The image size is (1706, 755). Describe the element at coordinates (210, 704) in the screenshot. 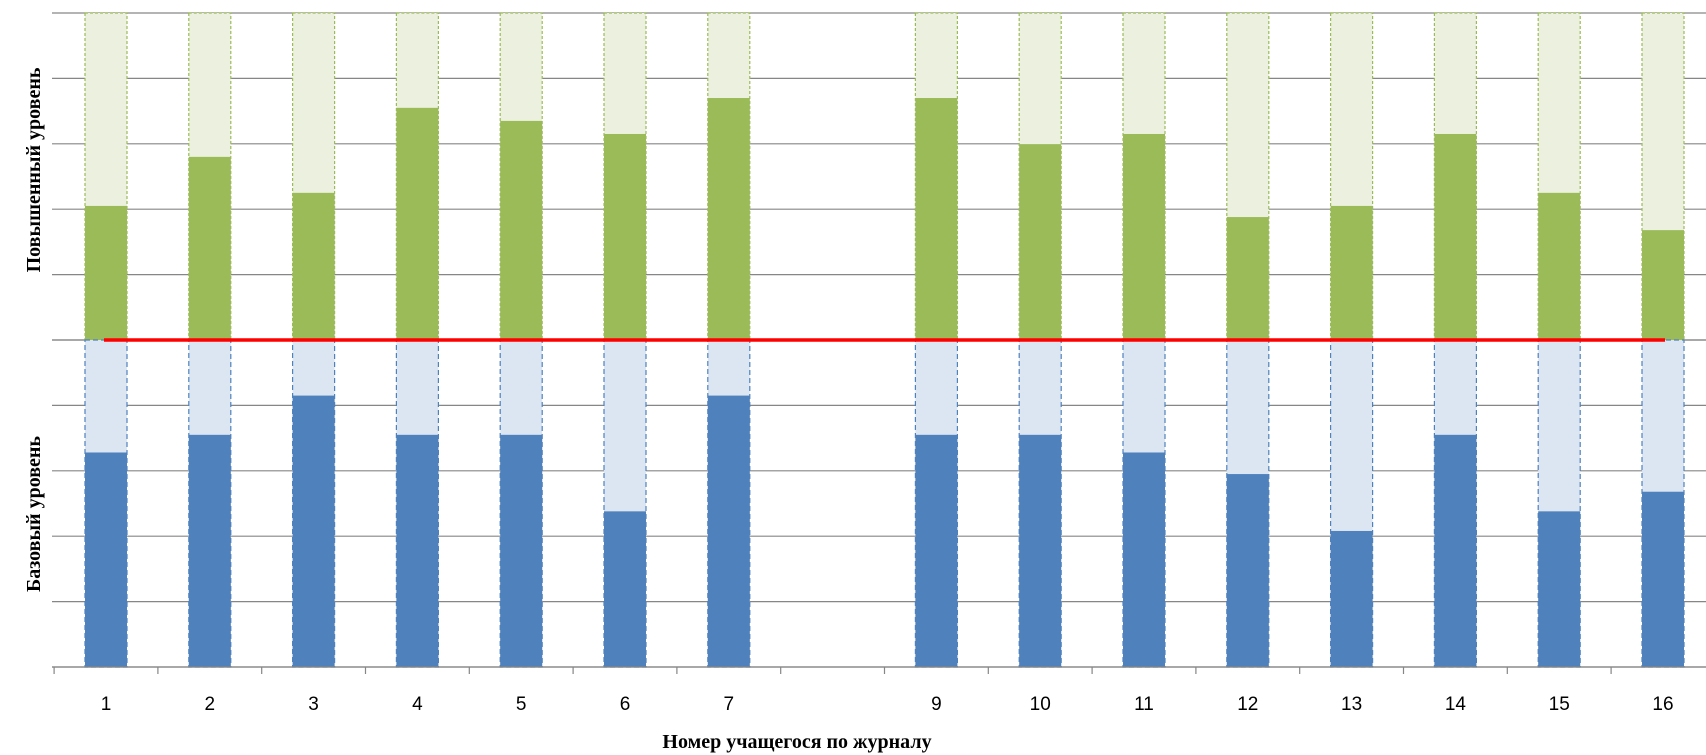

I see `x-tick-label: 2` at that location.